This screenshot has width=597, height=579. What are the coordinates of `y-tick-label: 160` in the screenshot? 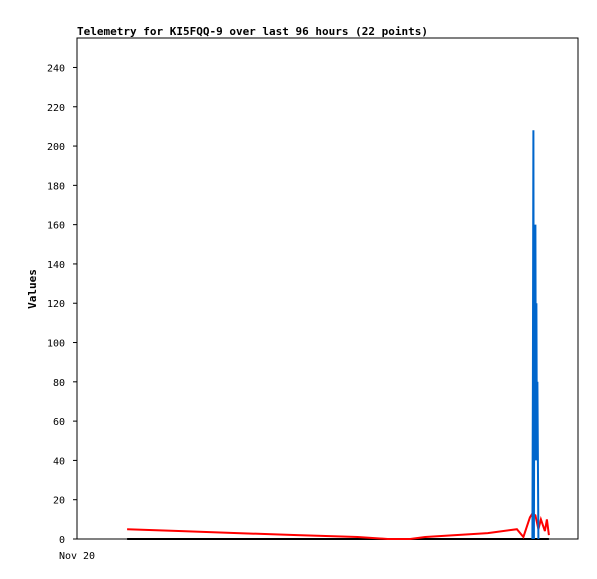 It's located at (56, 226).